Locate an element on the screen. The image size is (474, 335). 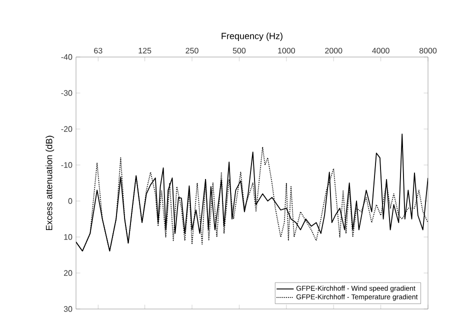
x-tick-label: 125 is located at coordinates (145, 51).